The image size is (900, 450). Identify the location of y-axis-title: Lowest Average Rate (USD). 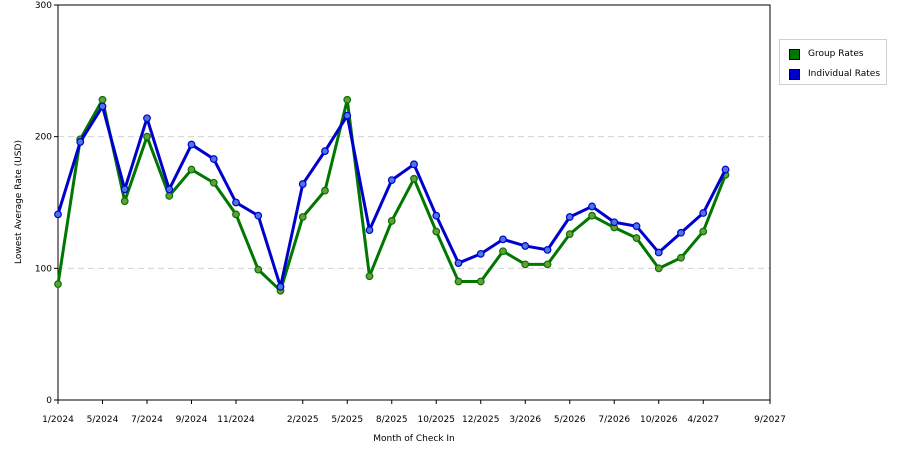
(19, 202).